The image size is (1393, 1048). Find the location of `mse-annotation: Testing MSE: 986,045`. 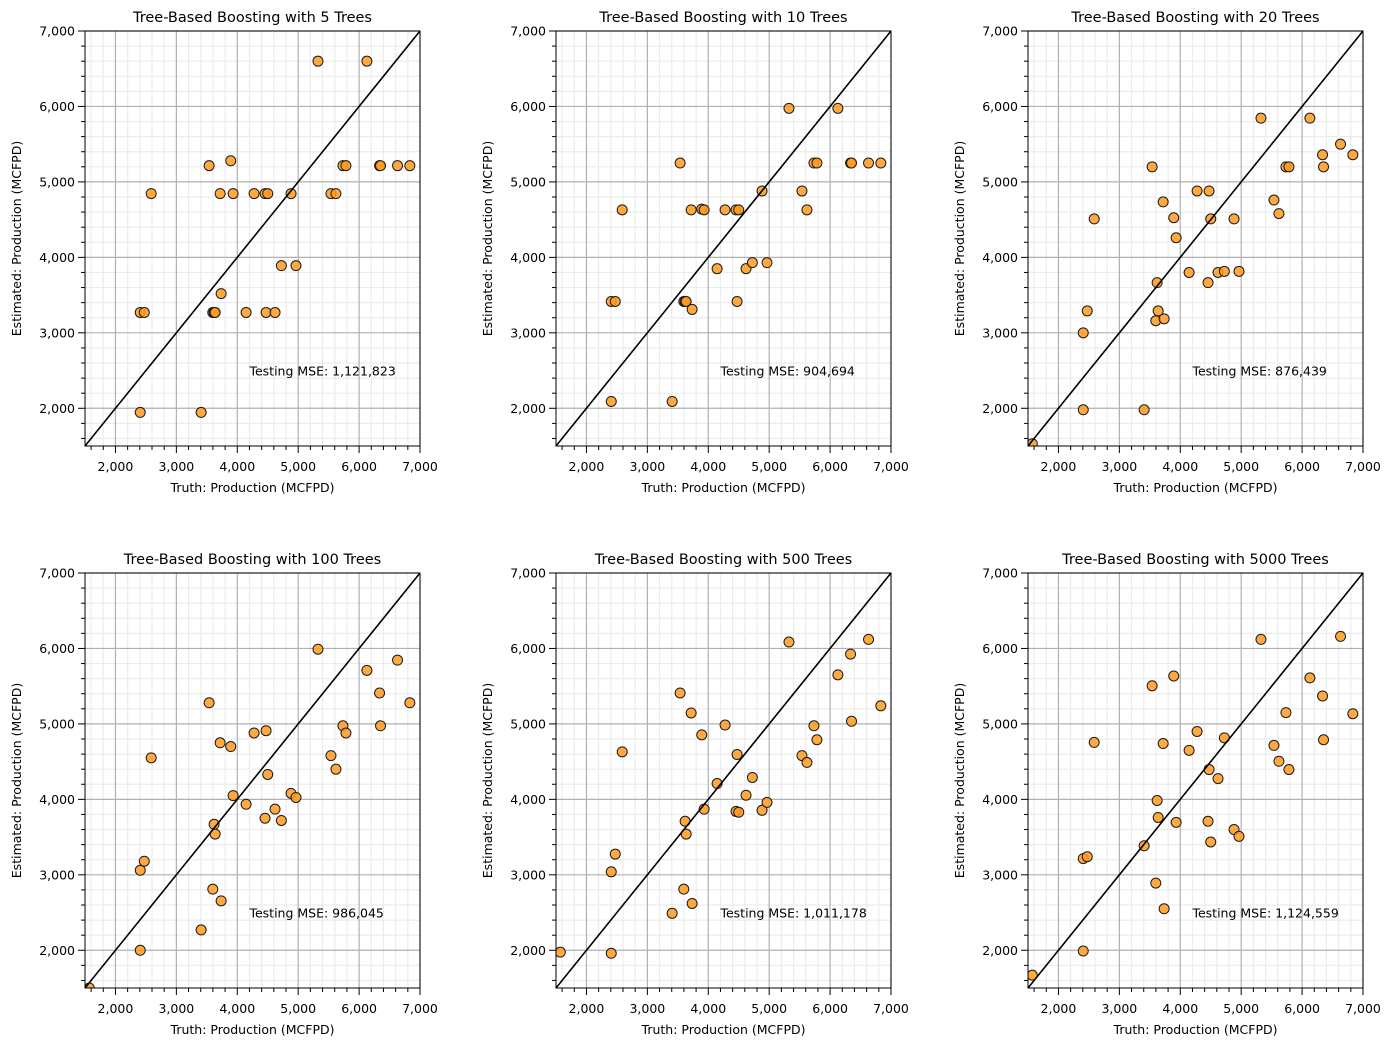

mse-annotation: Testing MSE: 986,045 is located at coordinates (315, 913).